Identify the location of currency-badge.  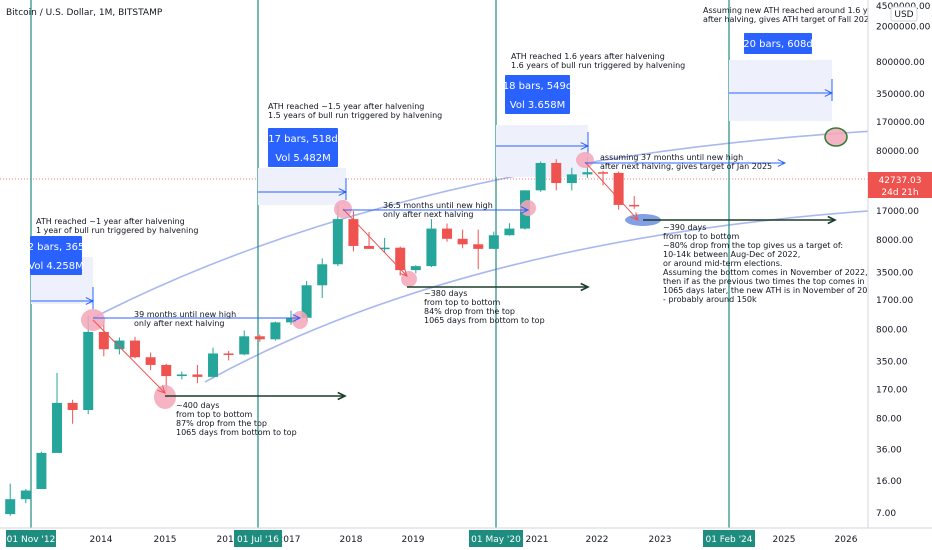
(904, 14).